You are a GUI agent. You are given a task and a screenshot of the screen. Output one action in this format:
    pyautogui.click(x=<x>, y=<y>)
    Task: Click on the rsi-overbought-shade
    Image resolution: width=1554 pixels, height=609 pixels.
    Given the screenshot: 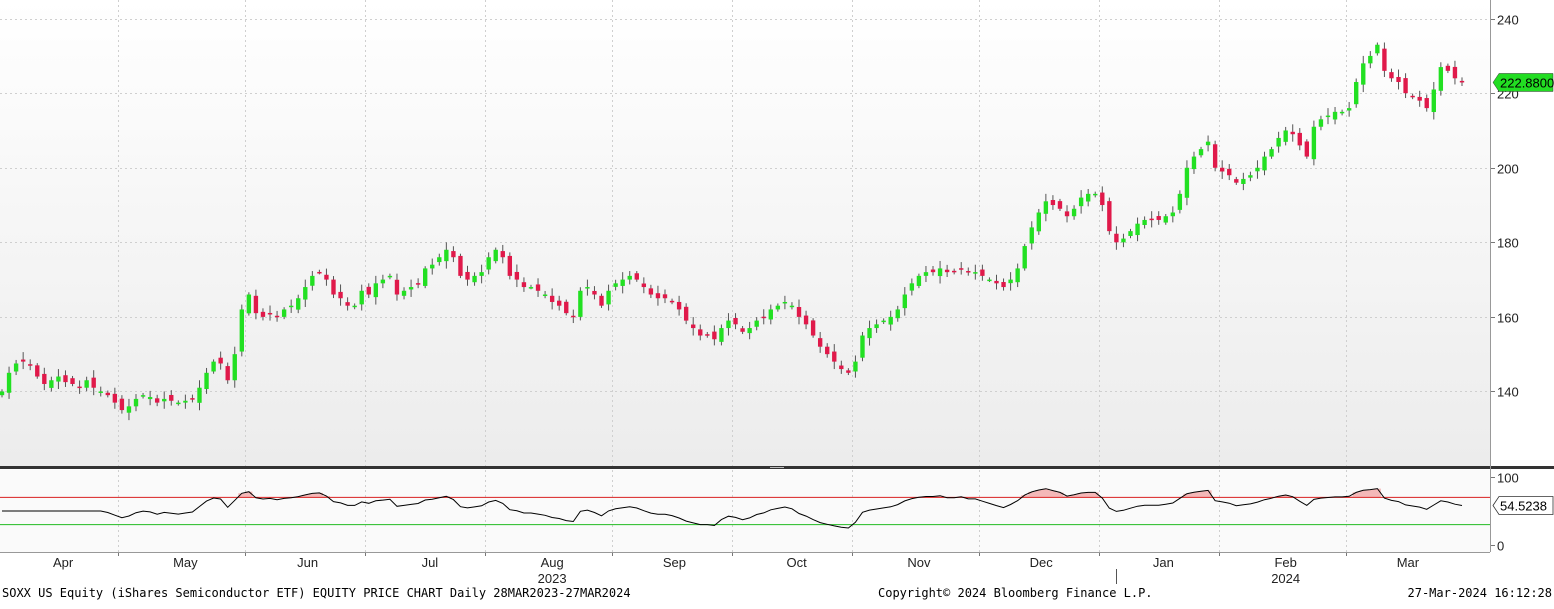 What is the action you would take?
    pyautogui.click(x=809, y=493)
    